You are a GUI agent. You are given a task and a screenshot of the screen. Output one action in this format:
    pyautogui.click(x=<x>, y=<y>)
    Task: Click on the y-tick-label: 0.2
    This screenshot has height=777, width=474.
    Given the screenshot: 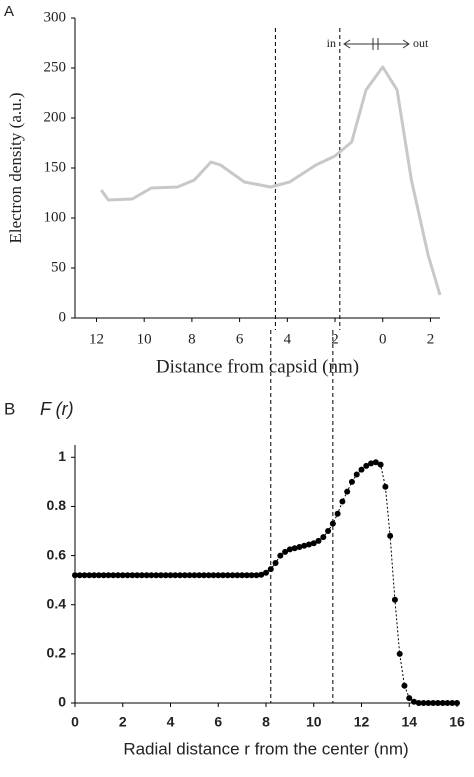 What is the action you would take?
    pyautogui.click(x=57, y=653)
    